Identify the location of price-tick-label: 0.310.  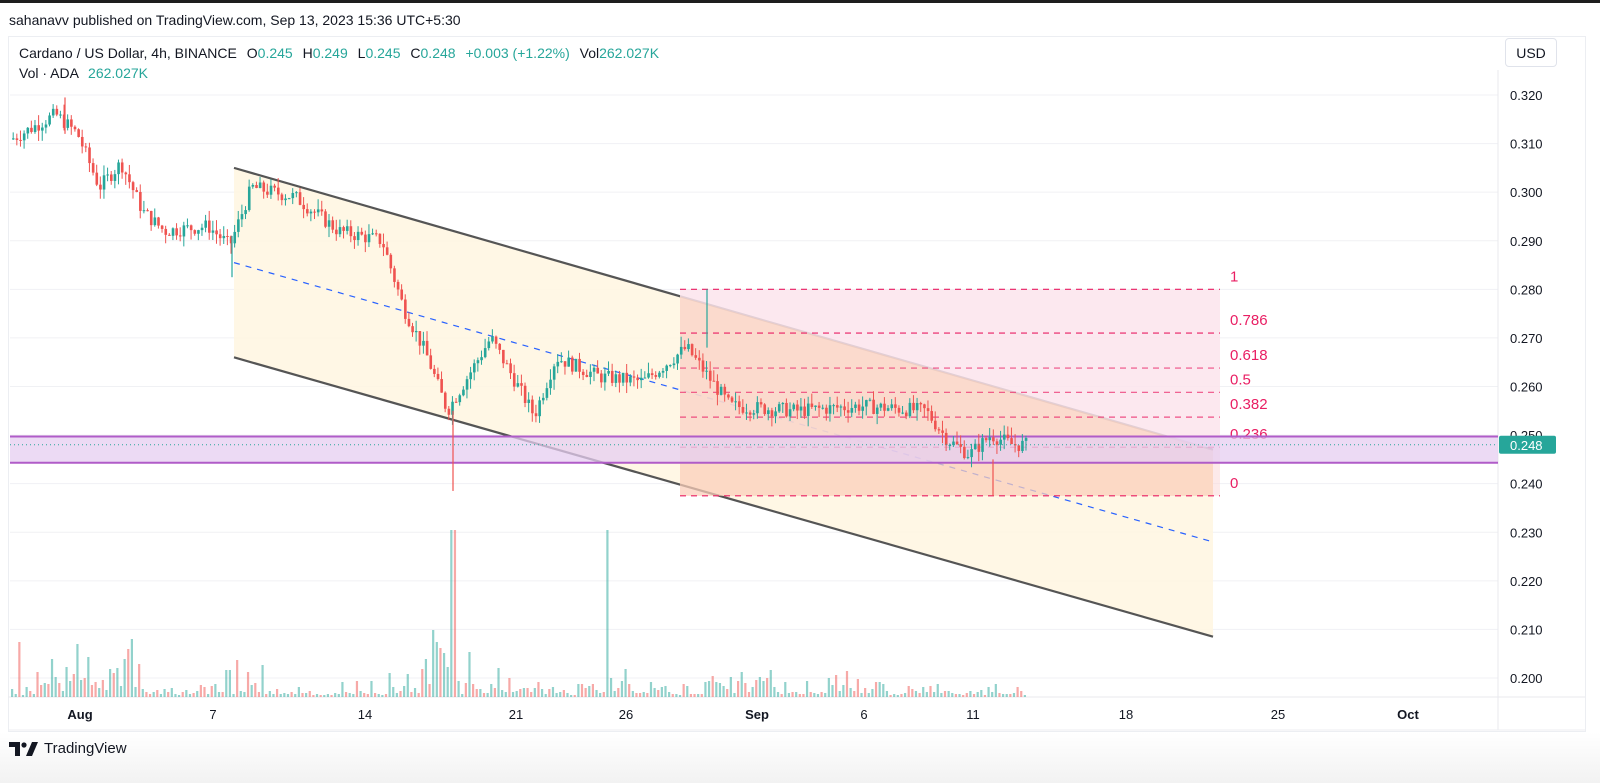
(1526, 144).